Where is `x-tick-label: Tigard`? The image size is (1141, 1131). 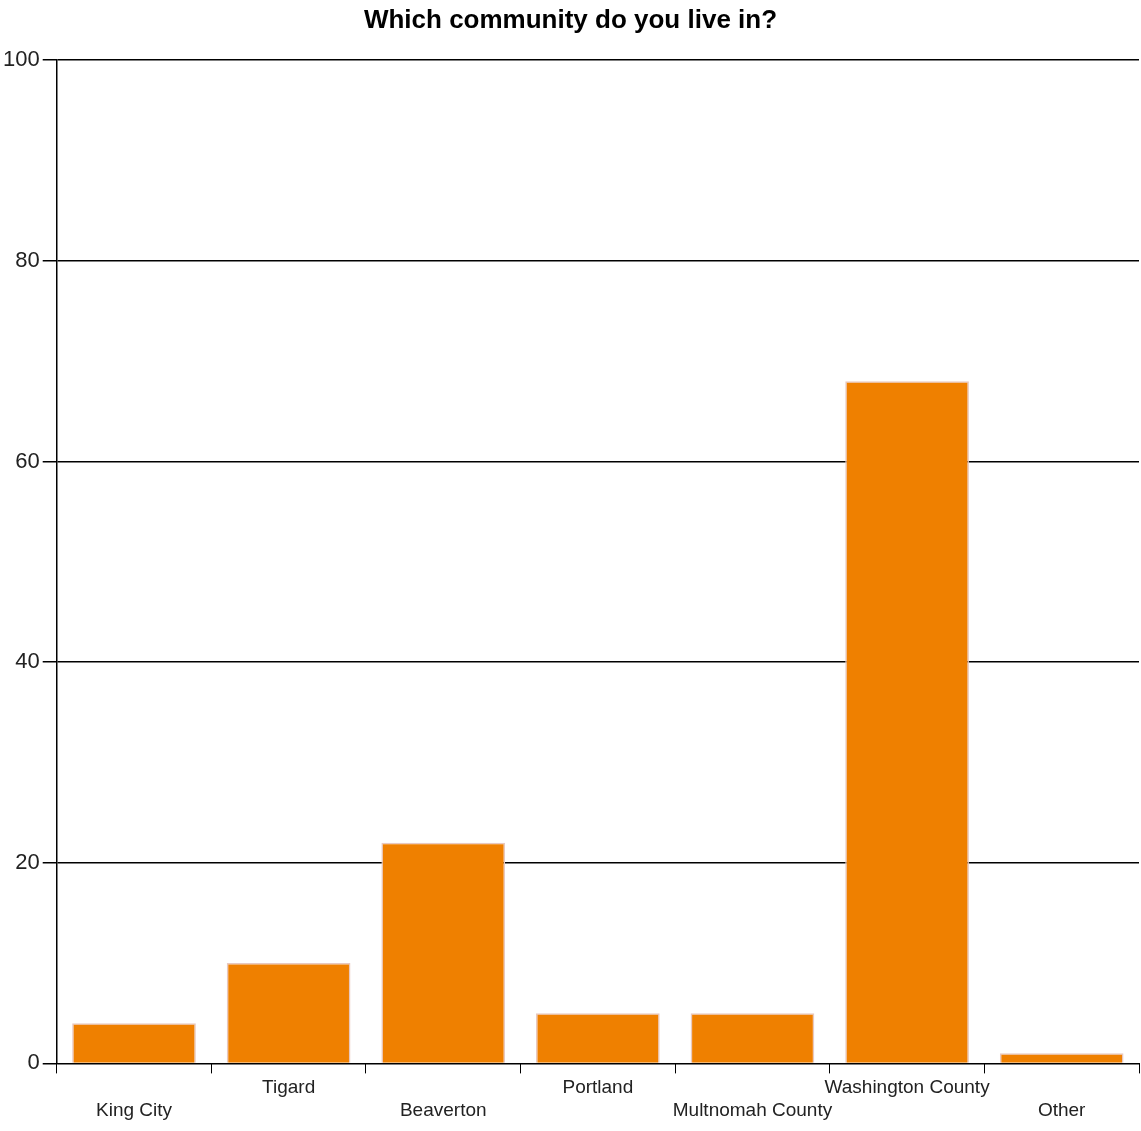
x-tick-label: Tigard is located at coordinates (289, 1087).